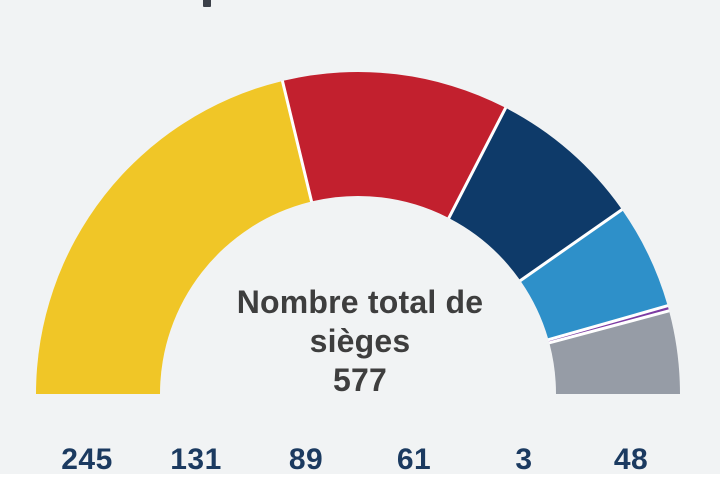 The image size is (720, 480). I want to click on seat-count-label: 89, so click(306, 459).